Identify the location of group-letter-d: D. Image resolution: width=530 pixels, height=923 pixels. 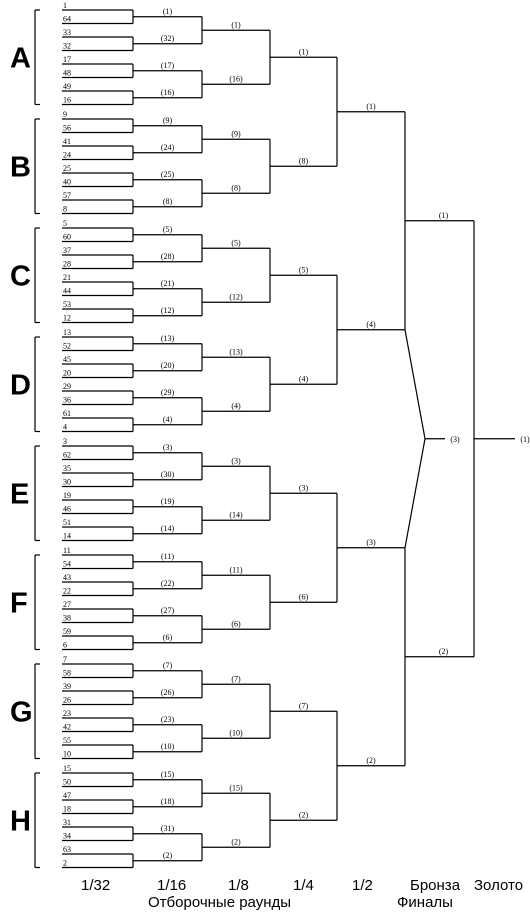
(20, 385).